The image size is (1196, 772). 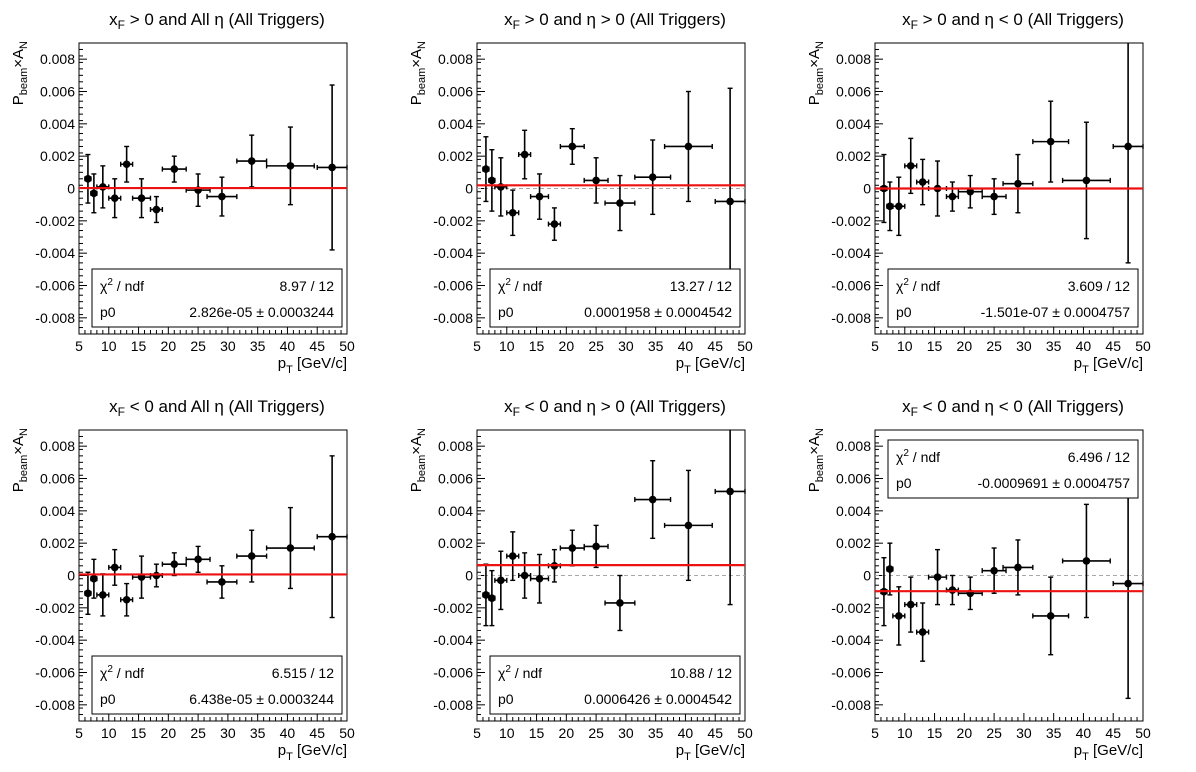 I want to click on p0-value: 0.0006426 ± 0.0004542, so click(x=658, y=699).